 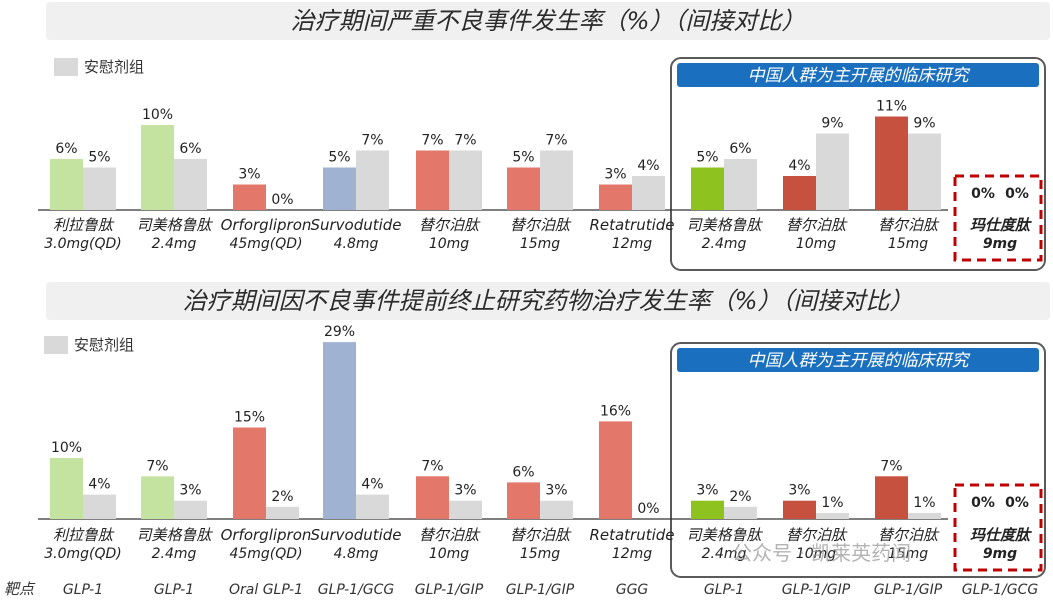 What do you see at coordinates (1000, 554) in the screenshot?
I see `category-dose-label: 9mg` at bounding box center [1000, 554].